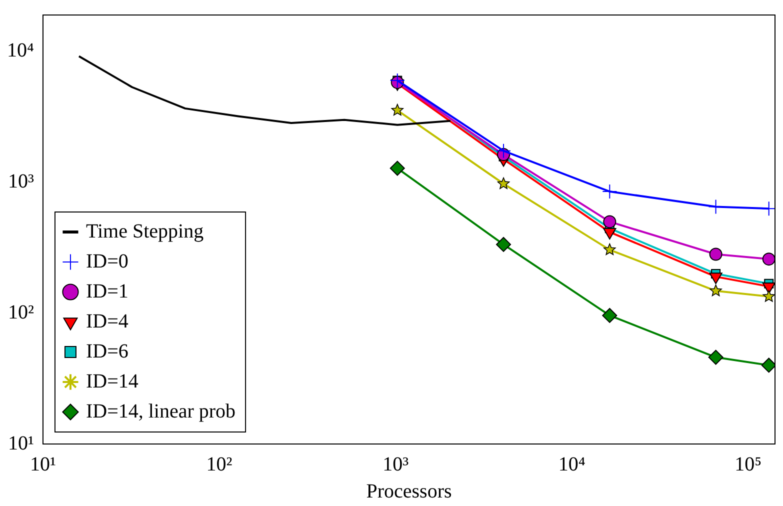  I want to click on y-tick-label: 10¹, so click(21, 443).